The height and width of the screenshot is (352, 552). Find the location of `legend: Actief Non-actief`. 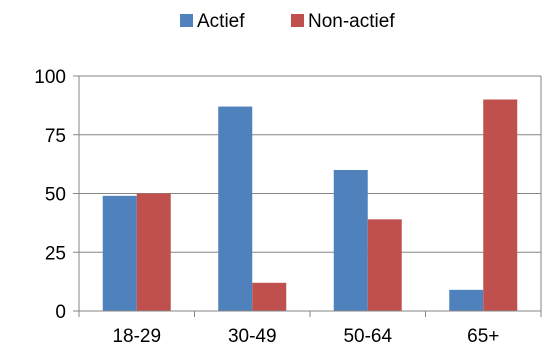

legend: Actief Non-actief is located at coordinates (287, 21).